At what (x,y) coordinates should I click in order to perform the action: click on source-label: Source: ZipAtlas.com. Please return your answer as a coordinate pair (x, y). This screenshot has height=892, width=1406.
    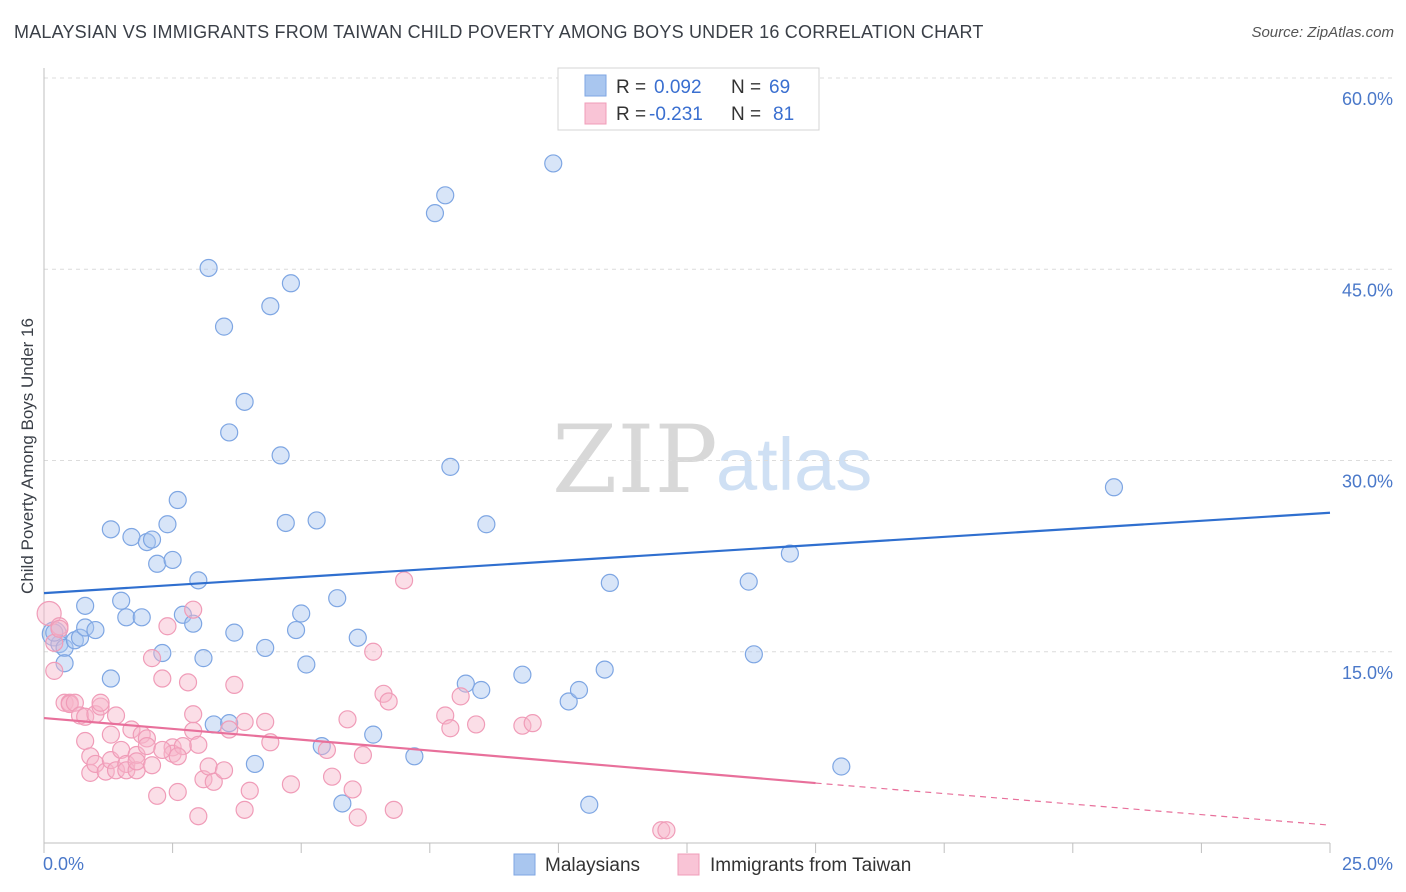
    Looking at the image, I should click on (1322, 32).